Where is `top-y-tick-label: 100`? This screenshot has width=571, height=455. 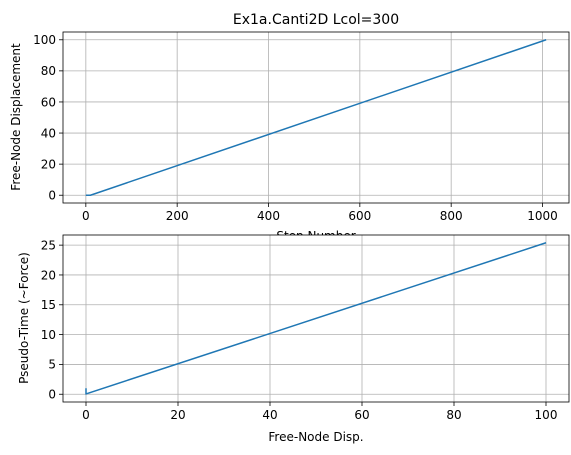 top-y-tick-label: 100 is located at coordinates (44, 40).